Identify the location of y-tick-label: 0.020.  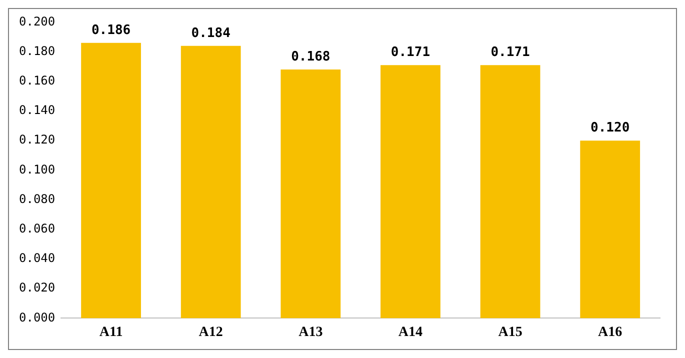
(37, 287).